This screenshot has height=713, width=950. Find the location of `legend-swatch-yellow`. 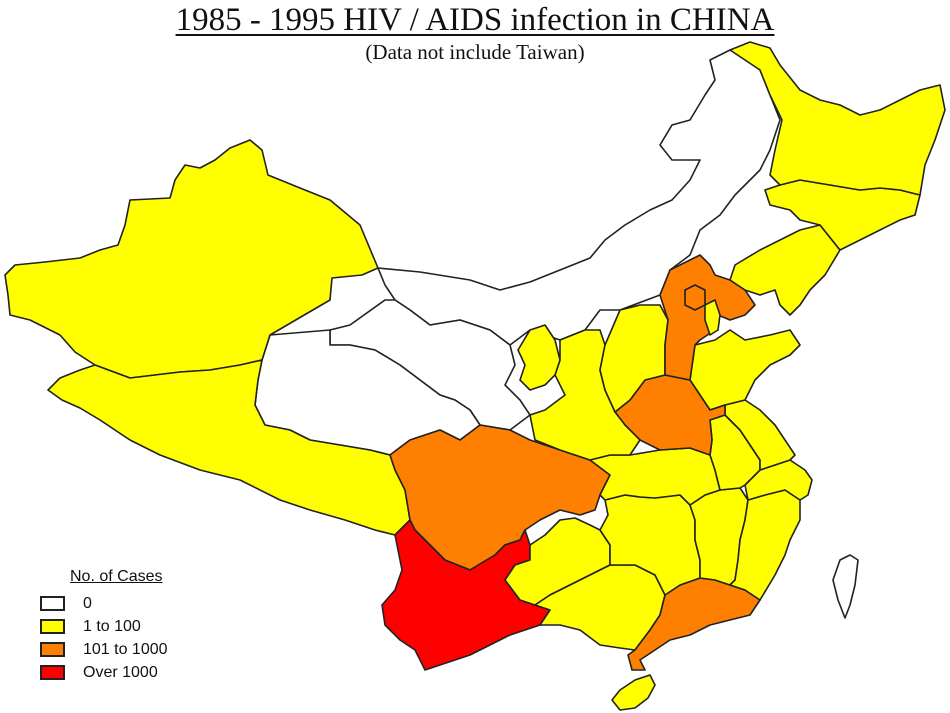

legend-swatch-yellow is located at coordinates (52, 626).